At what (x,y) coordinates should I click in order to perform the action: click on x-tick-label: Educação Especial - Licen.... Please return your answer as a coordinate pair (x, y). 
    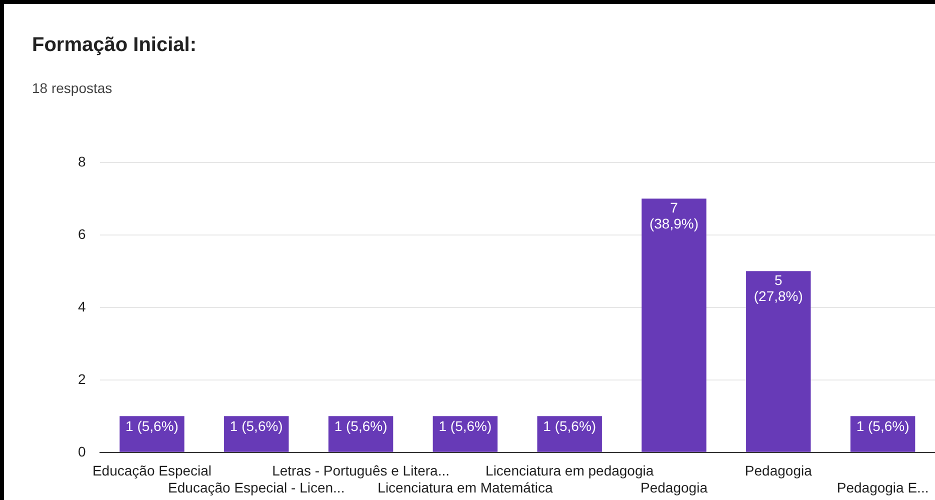
    Looking at the image, I should click on (256, 487).